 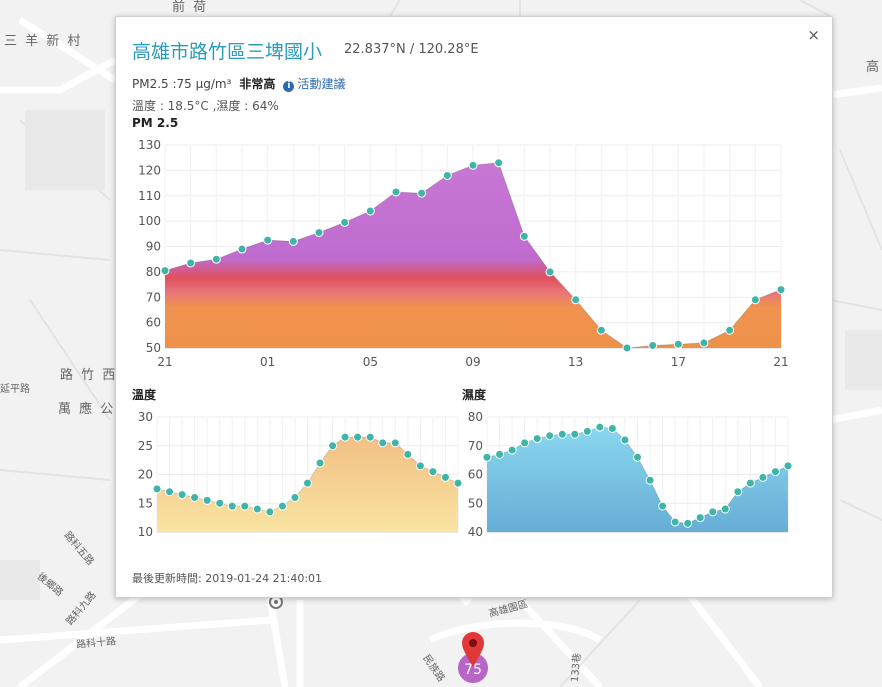 I want to click on pm-xtick: 13, so click(x=575, y=362).